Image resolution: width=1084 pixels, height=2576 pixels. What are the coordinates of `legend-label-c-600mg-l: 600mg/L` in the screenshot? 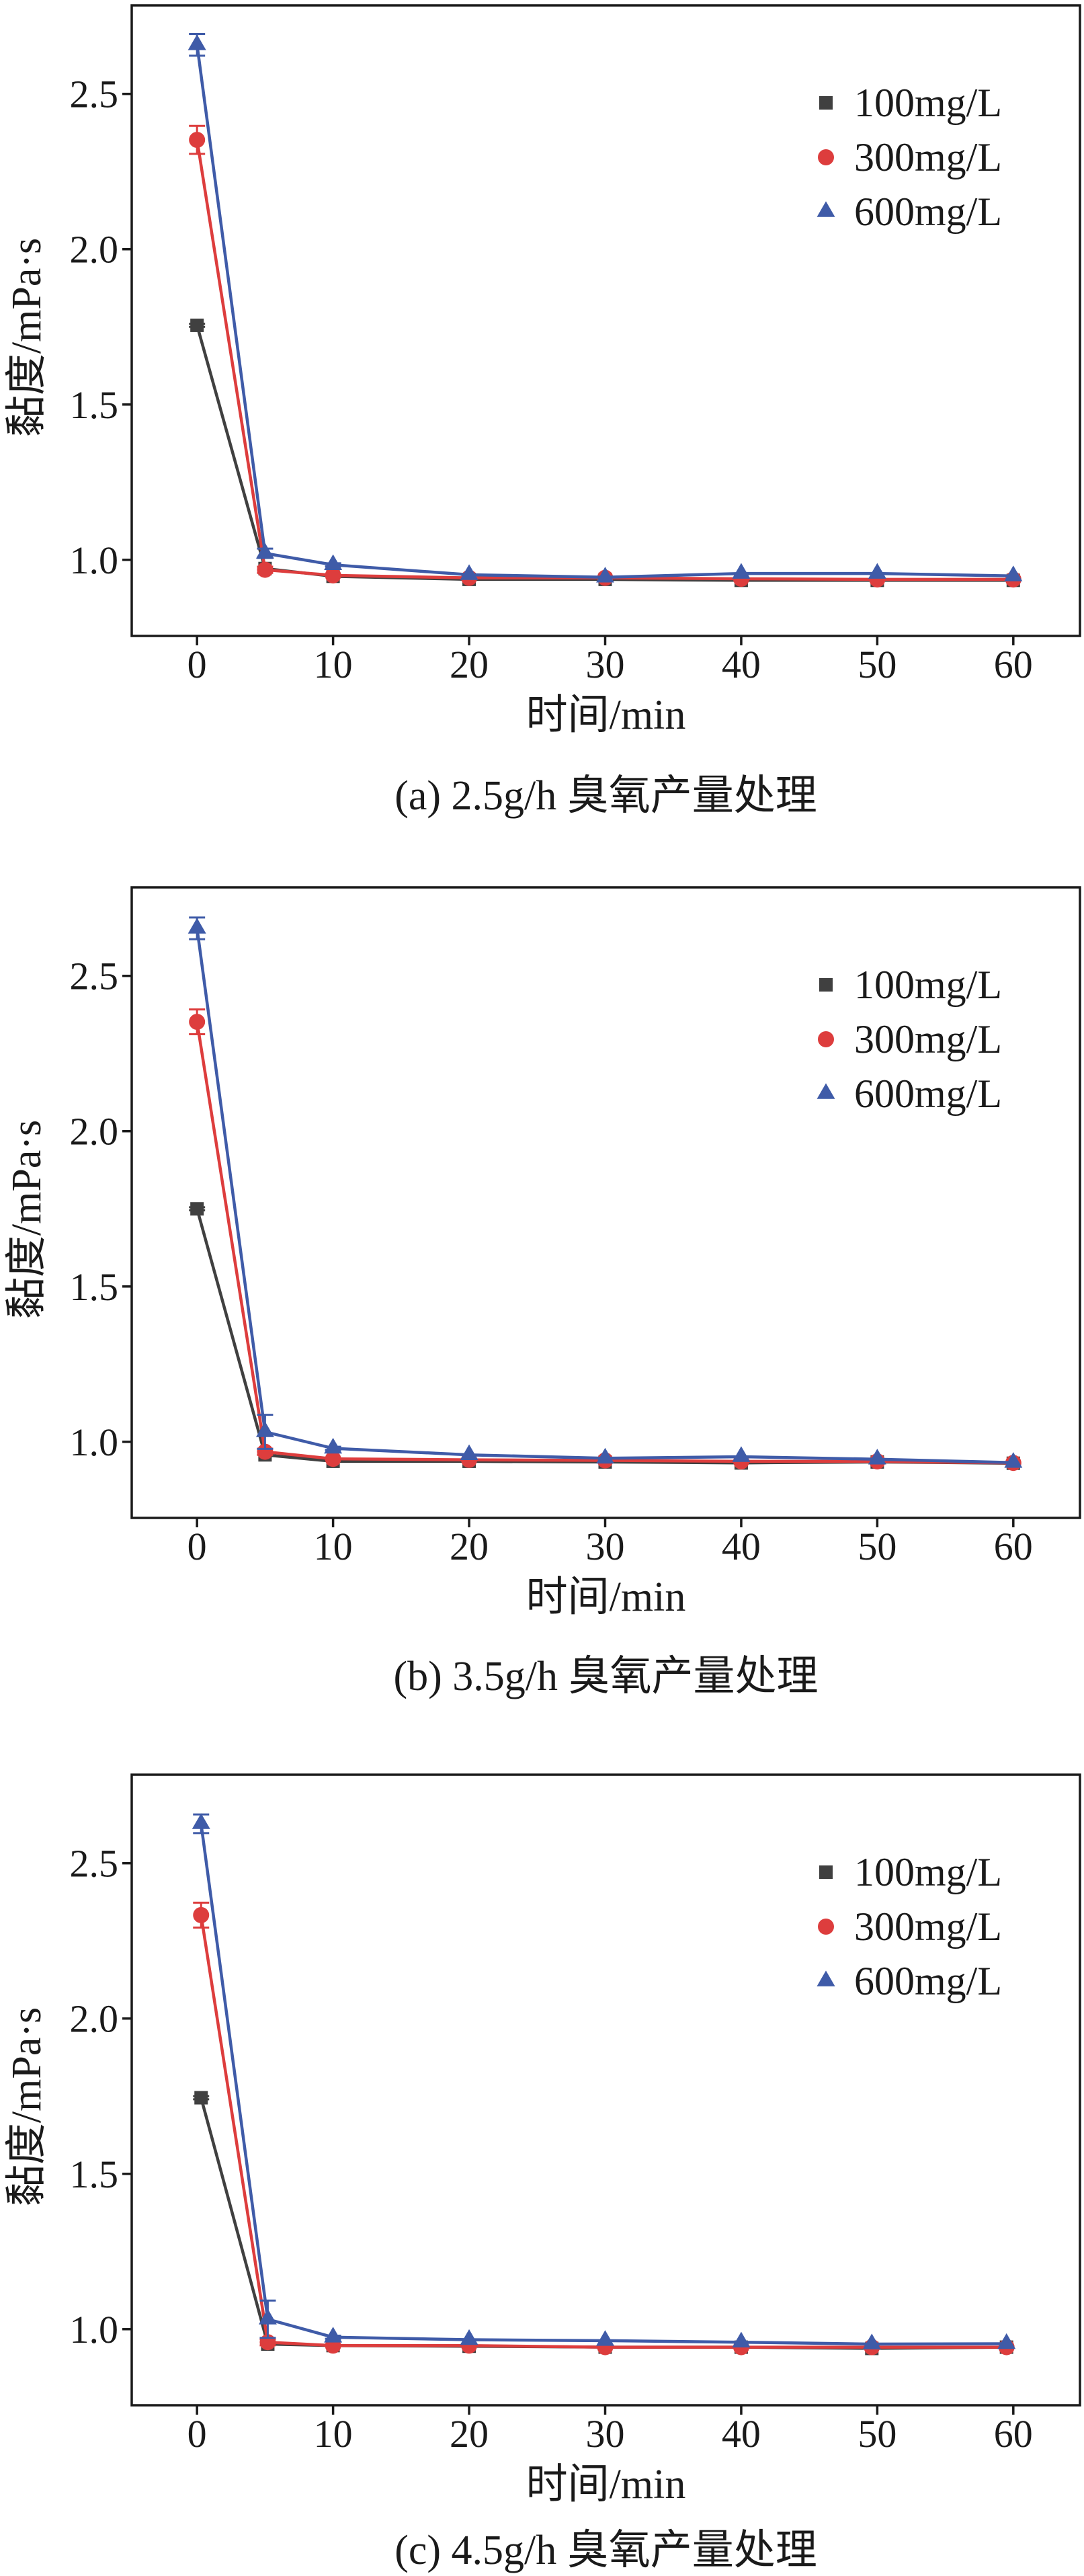 It's located at (928, 1981).